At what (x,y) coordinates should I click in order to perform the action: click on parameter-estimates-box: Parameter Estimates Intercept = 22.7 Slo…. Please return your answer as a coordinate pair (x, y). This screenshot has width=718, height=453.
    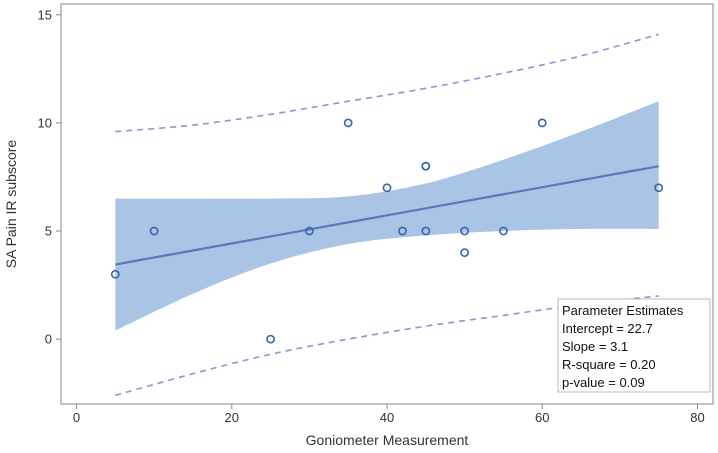
    Looking at the image, I should click on (634, 345).